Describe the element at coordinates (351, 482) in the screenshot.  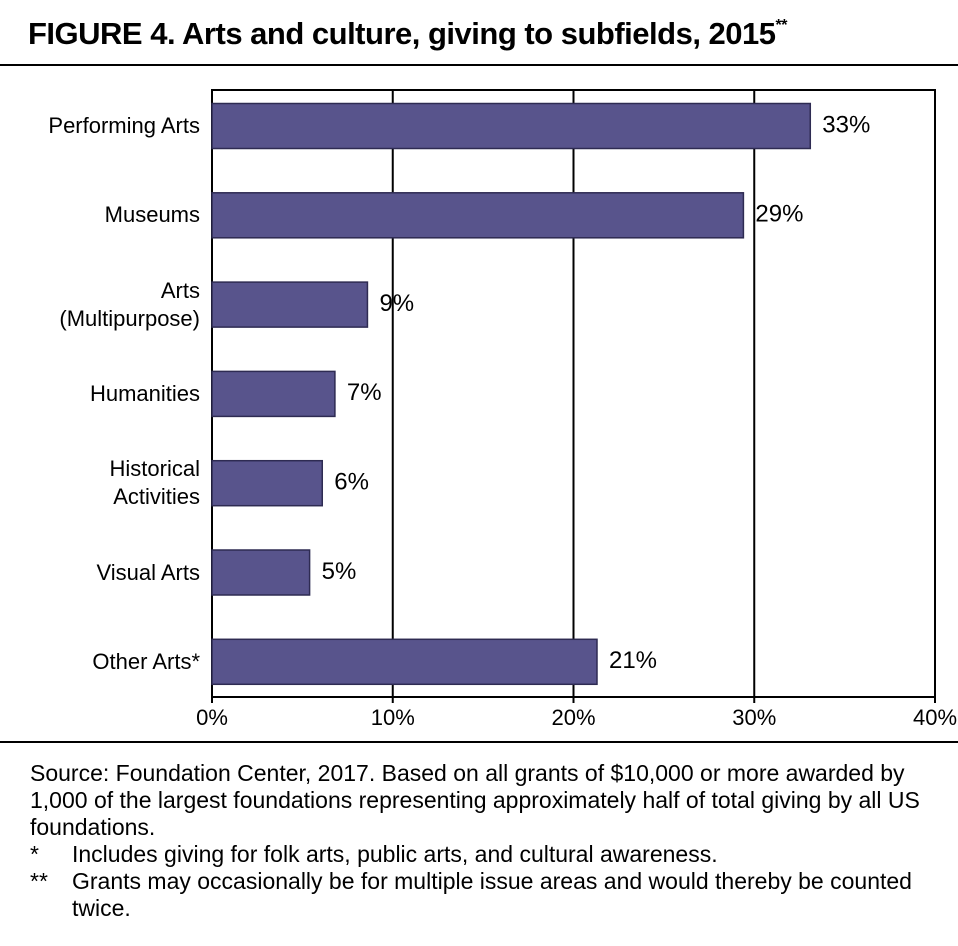
I see `value-label: 6%` at that location.